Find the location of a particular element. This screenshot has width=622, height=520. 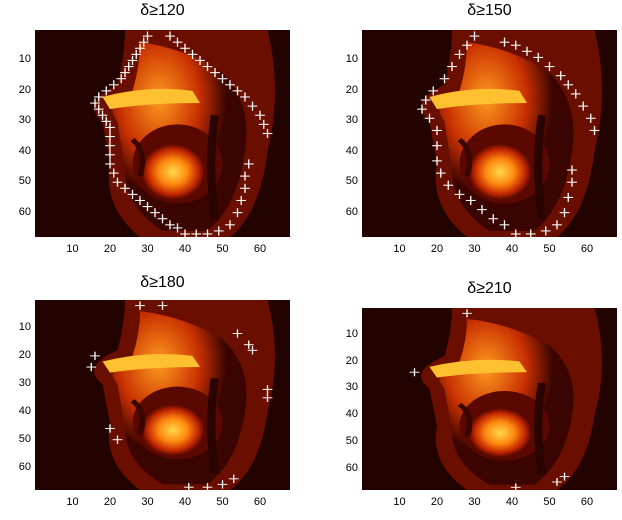

mri-image is located at coordinates (489, 399).